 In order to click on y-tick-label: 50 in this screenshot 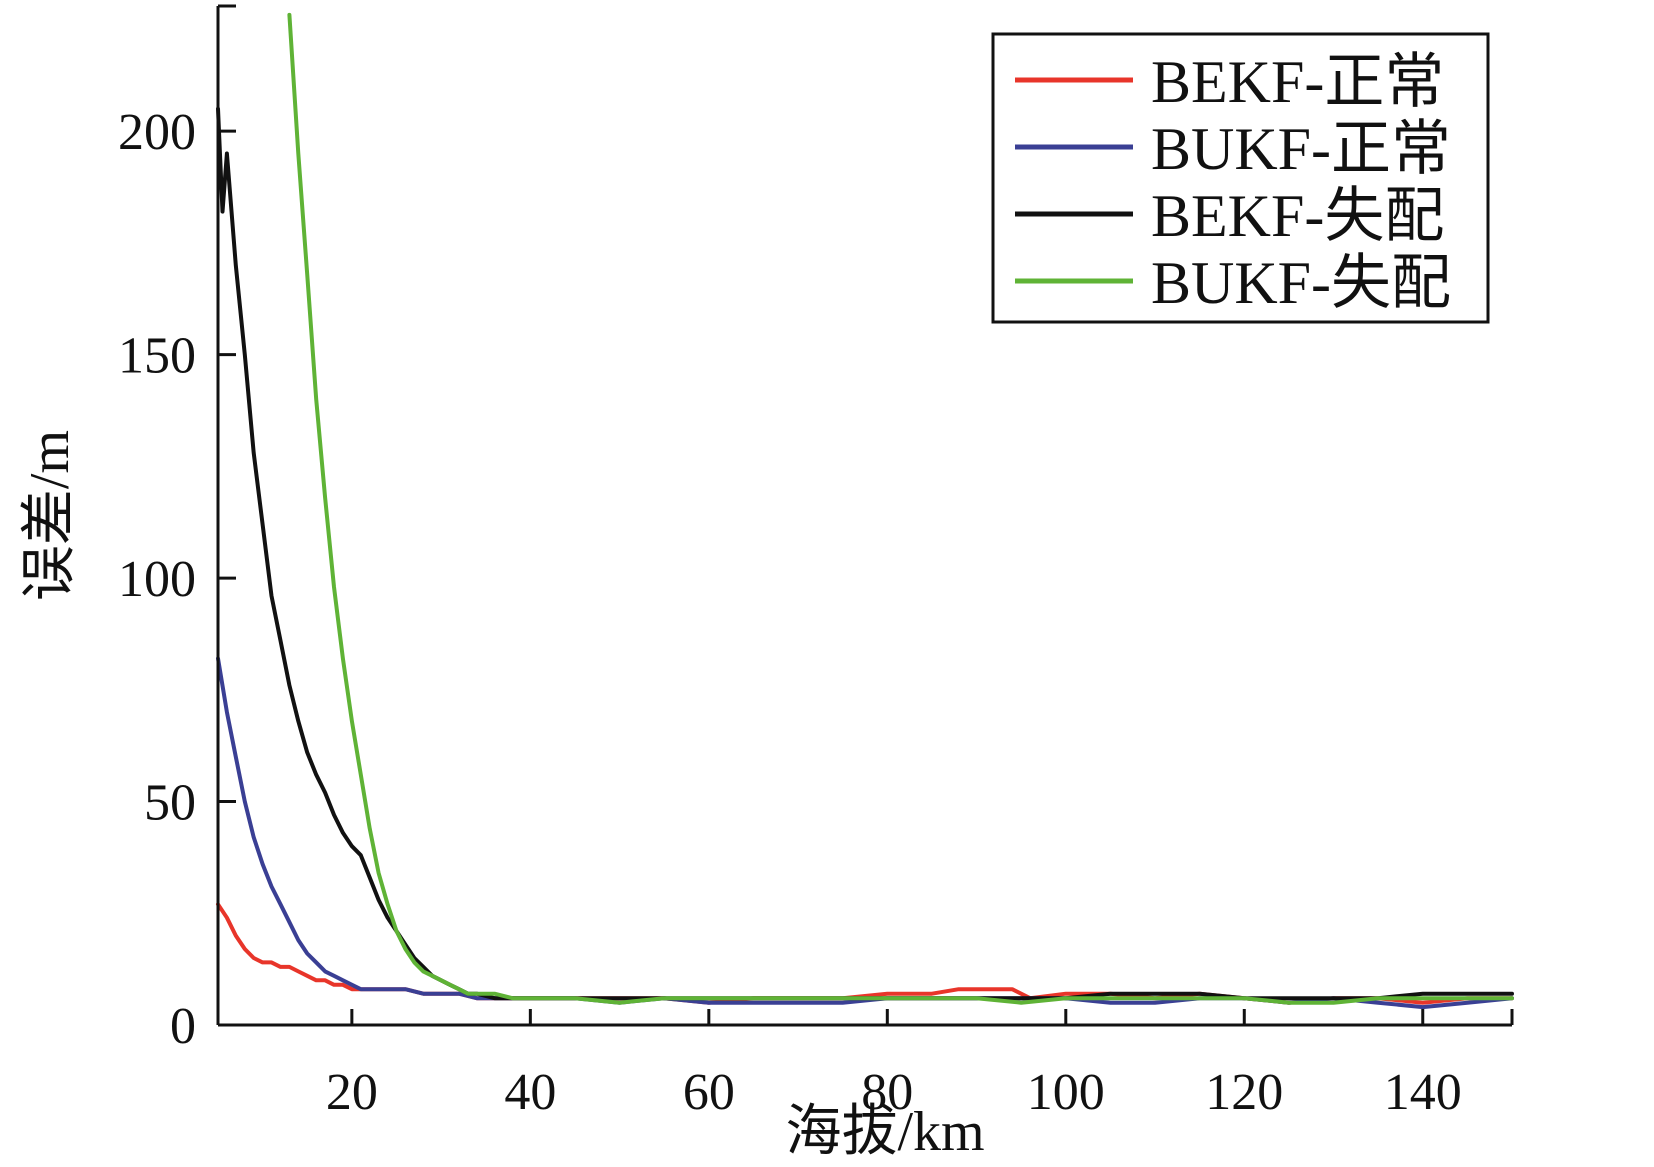, I will do `click(170, 803)`.